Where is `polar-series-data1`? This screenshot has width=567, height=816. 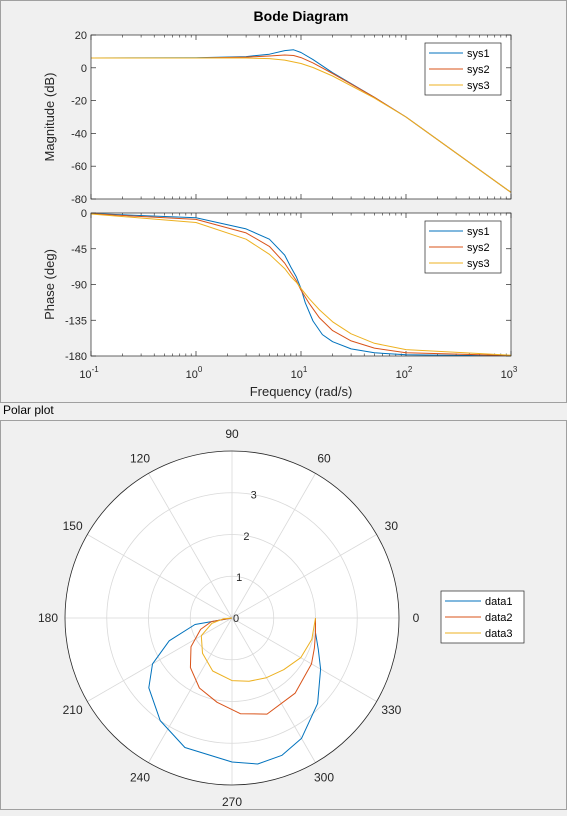
polar-series-data1 is located at coordinates (235, 691).